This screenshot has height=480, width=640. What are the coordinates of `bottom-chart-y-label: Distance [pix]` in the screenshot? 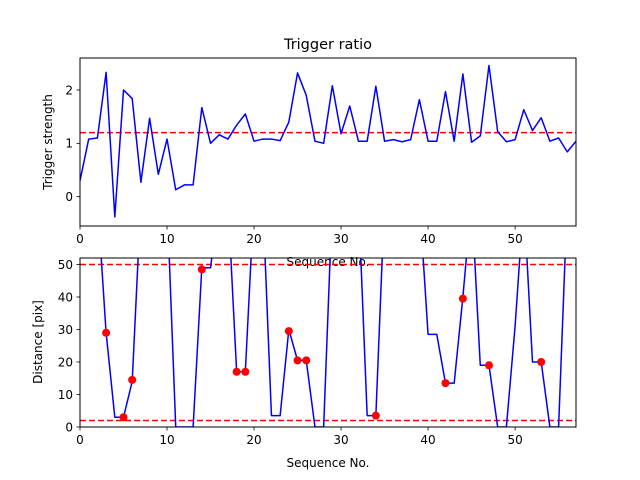 It's located at (38, 342).